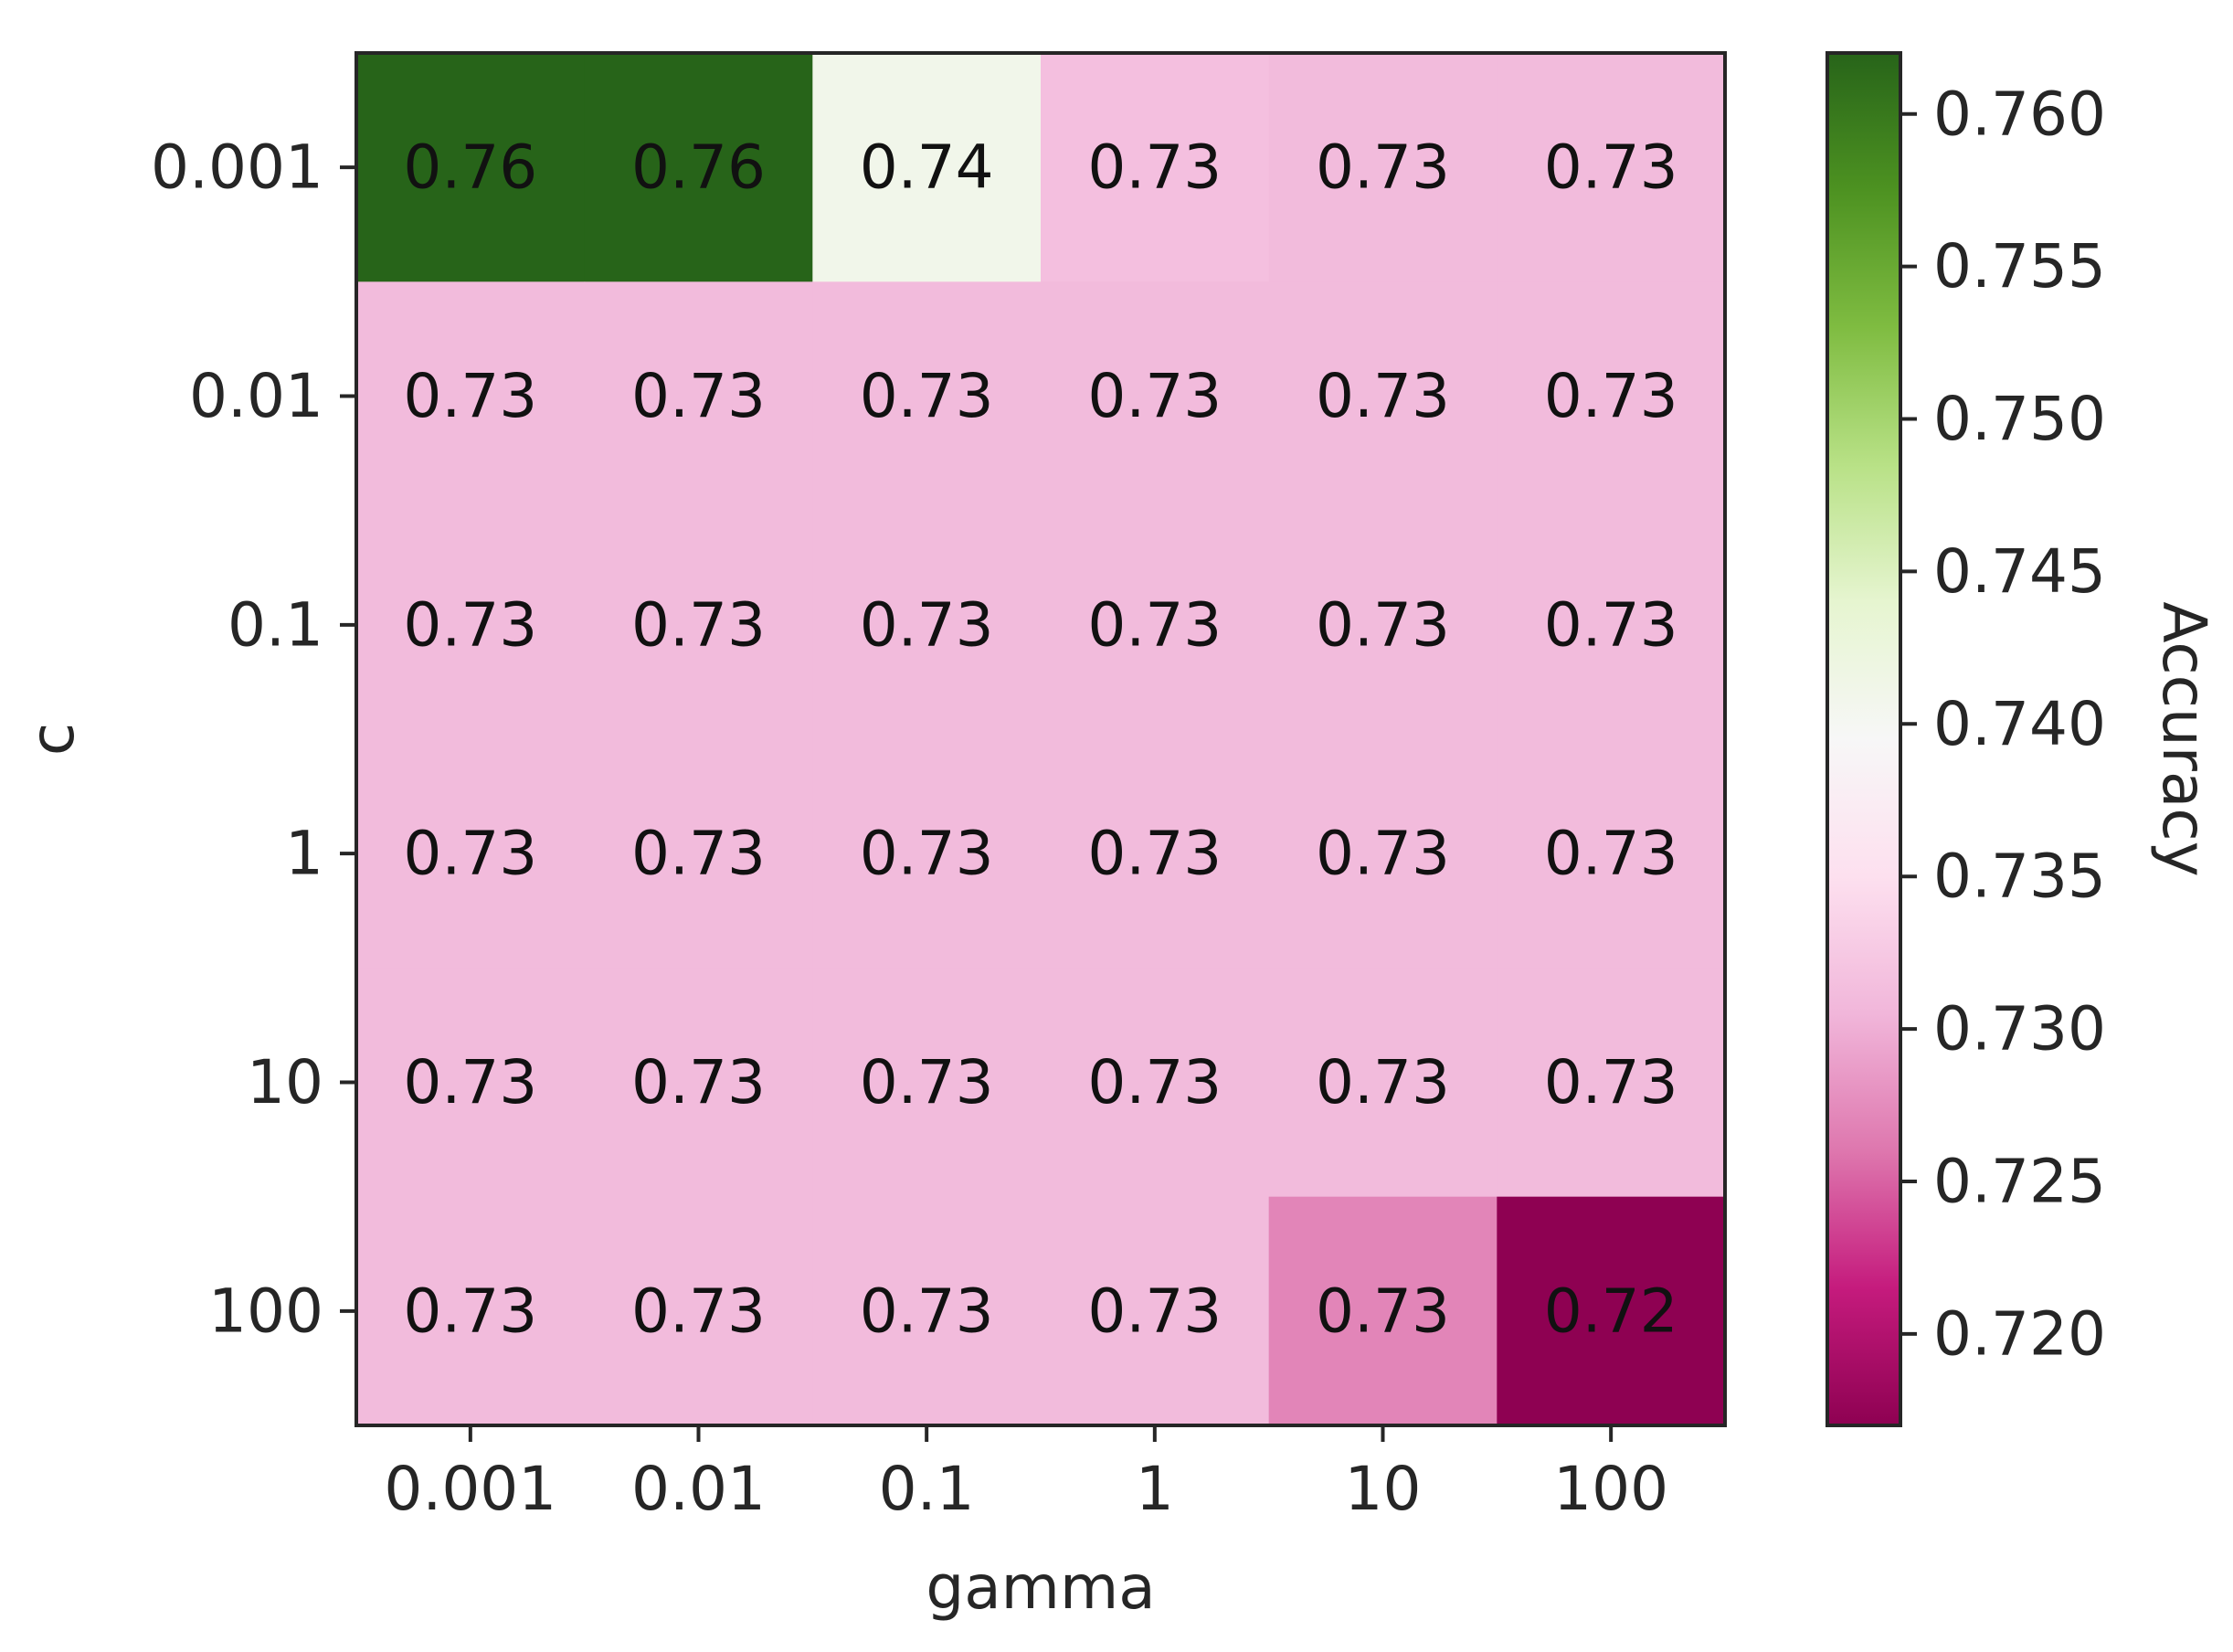 This screenshot has height=1652, width=2233. Describe the element at coordinates (927, 1489) in the screenshot. I see `x-tick-label: 0.1` at that location.